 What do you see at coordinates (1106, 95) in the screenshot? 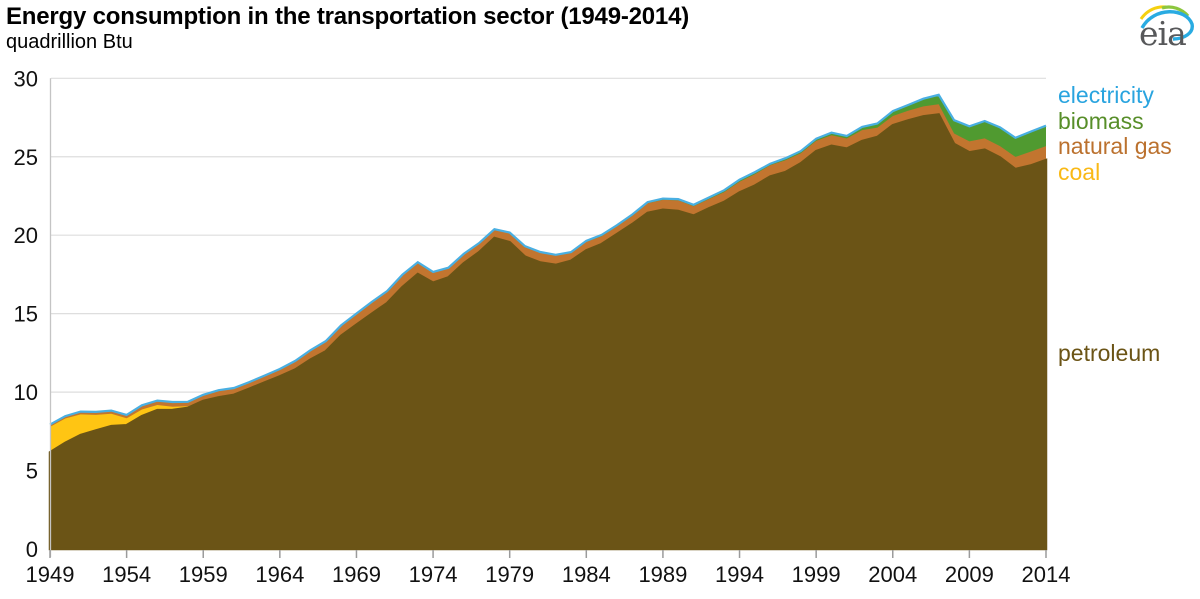
I see `legend-item-0: electricity` at bounding box center [1106, 95].